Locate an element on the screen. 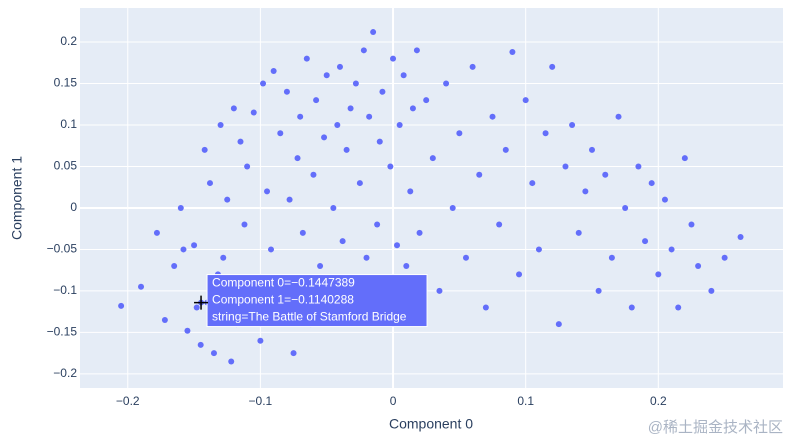  hover-text: Component 1=−0.1140288 is located at coordinates (283, 300).